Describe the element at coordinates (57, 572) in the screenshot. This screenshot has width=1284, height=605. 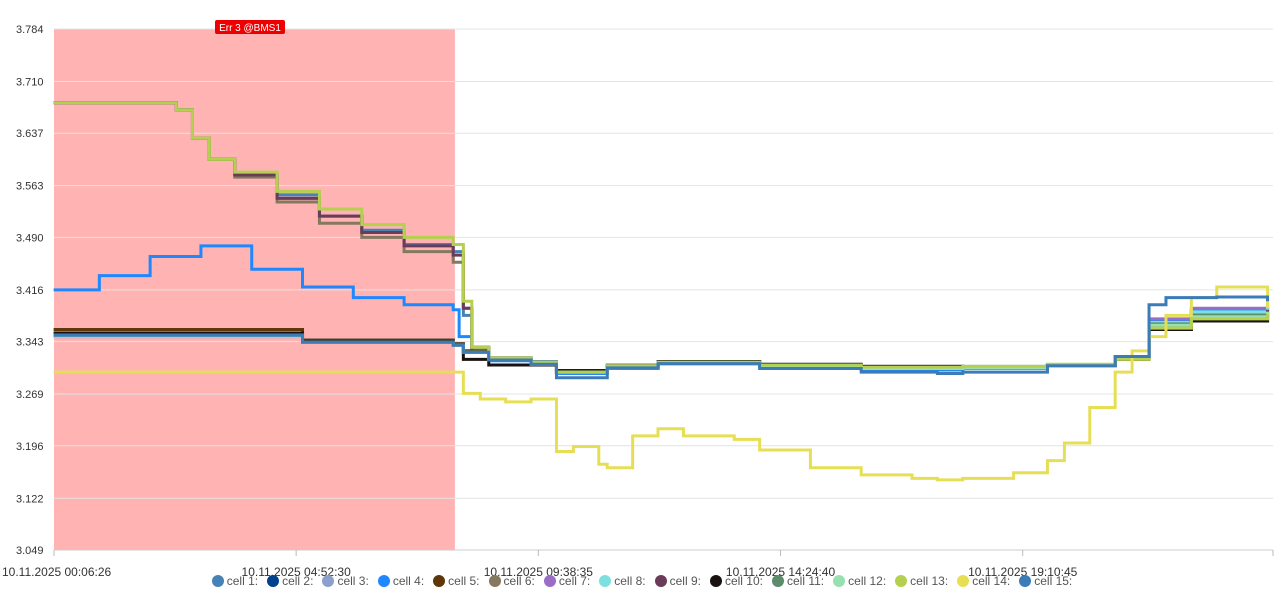
I see `x-tick-label: 10.11.2025 00:06:26` at that location.